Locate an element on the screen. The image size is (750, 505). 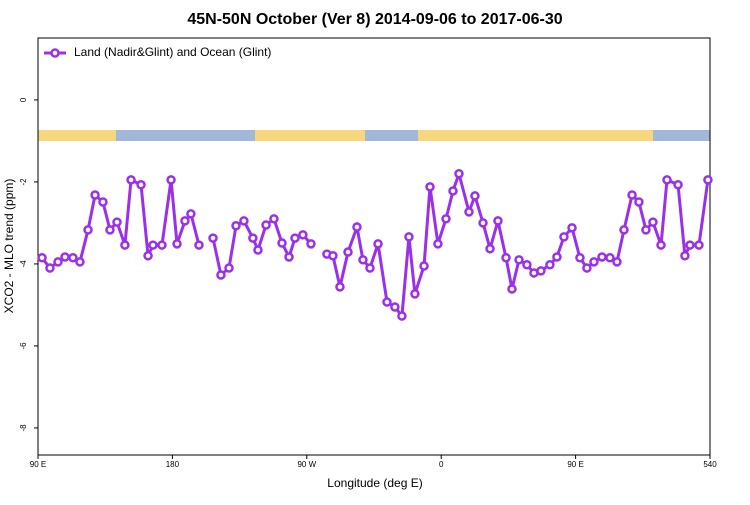
y-tick-label: -6 is located at coordinates (23, 346).